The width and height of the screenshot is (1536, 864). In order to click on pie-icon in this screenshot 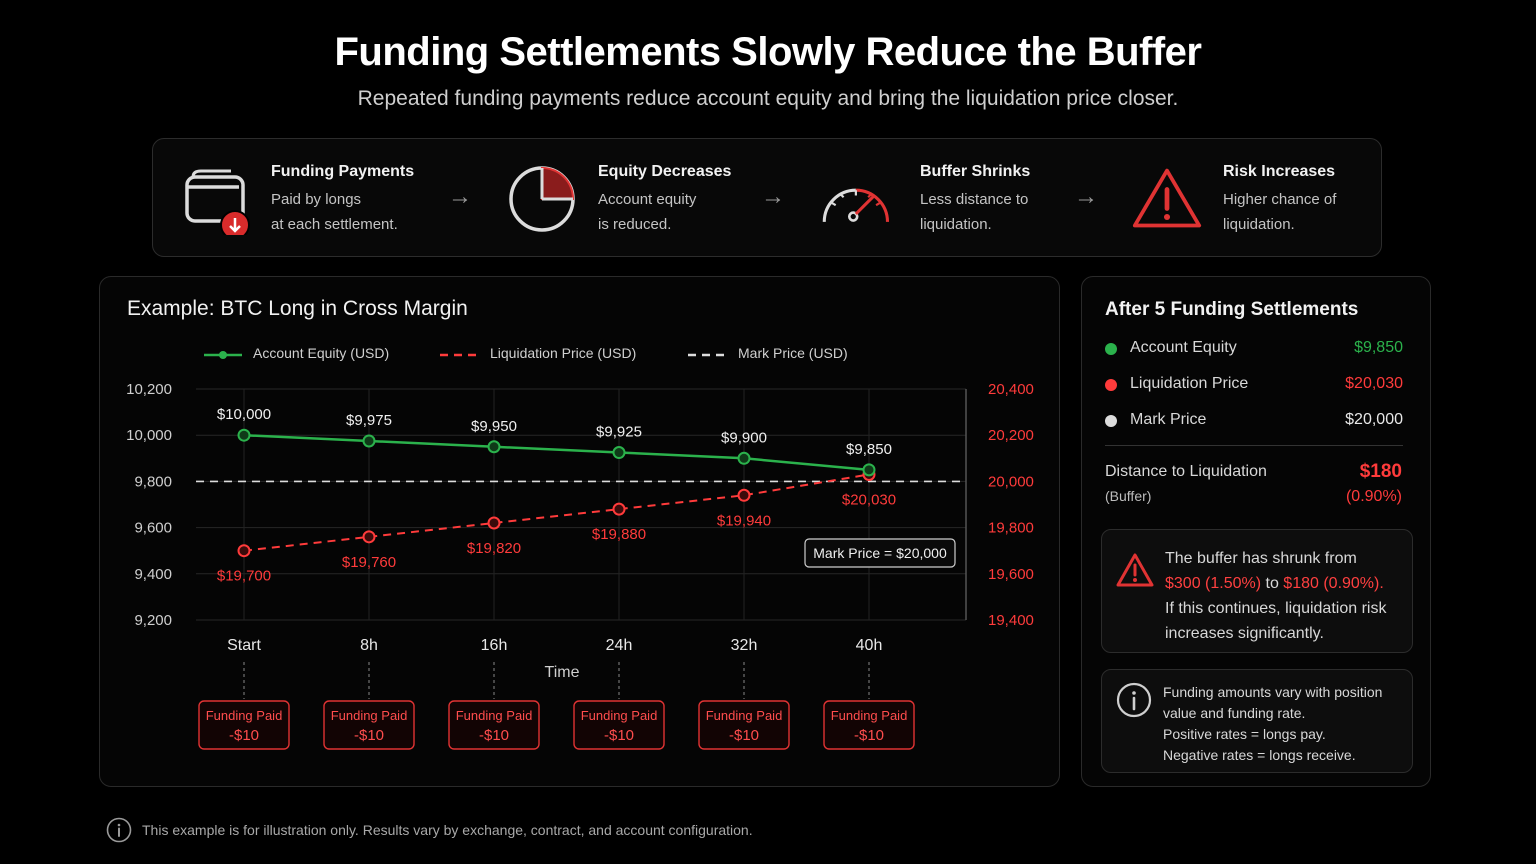, I will do `click(542, 199)`.